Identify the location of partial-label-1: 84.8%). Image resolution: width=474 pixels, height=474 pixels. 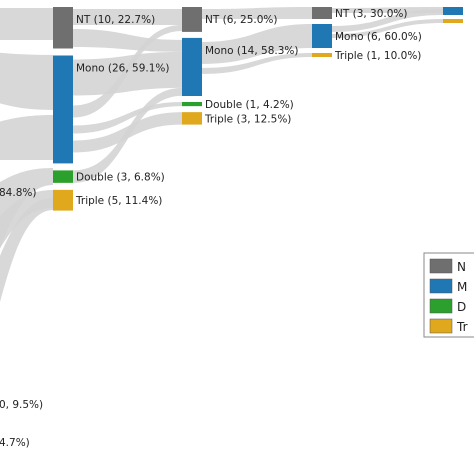
(18, 193).